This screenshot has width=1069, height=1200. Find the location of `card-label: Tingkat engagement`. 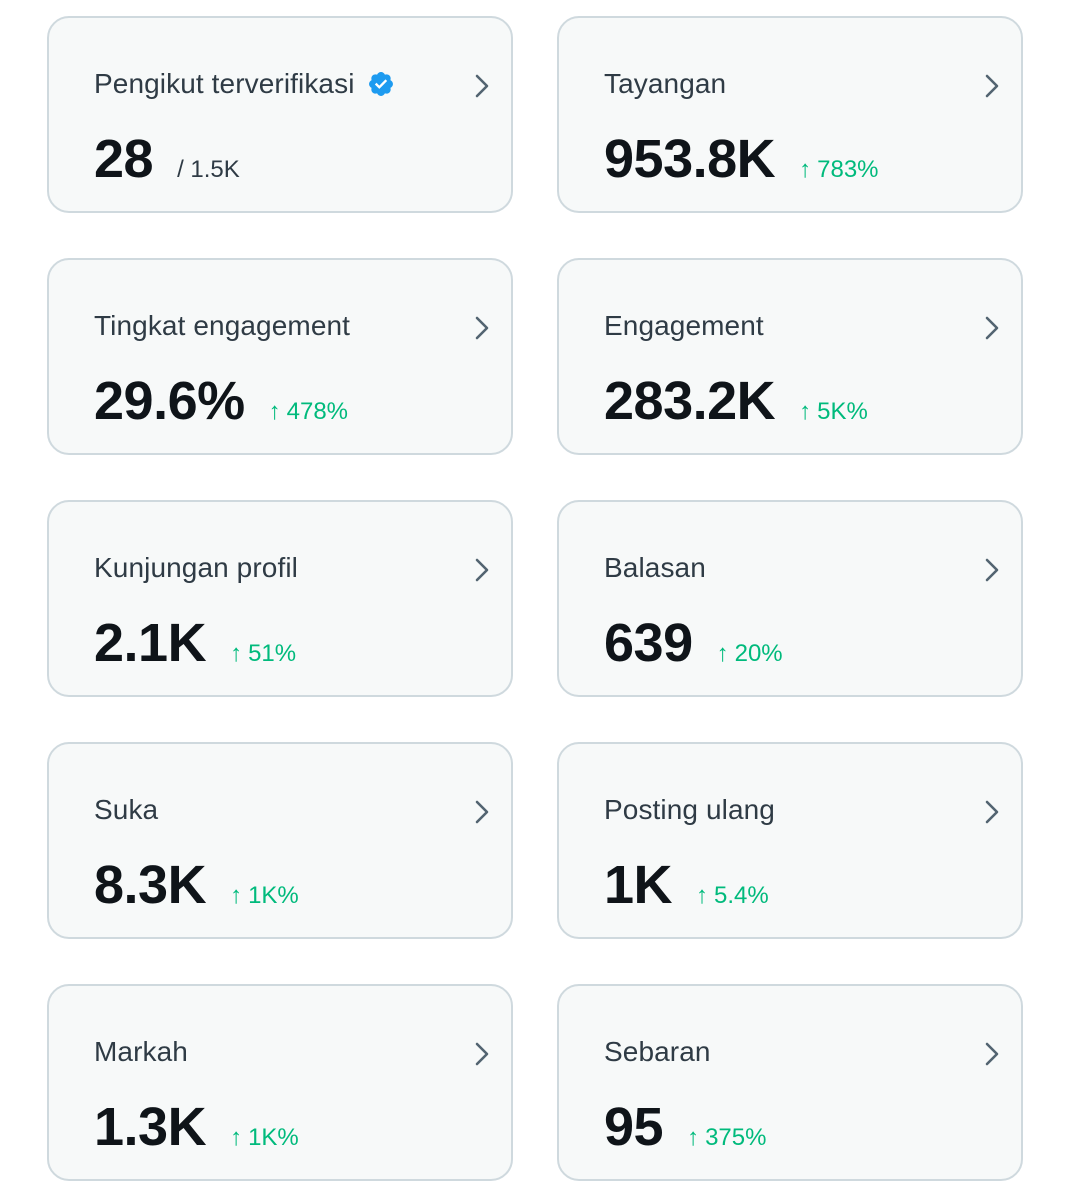

card-label: Tingkat engagement is located at coordinates (222, 325).